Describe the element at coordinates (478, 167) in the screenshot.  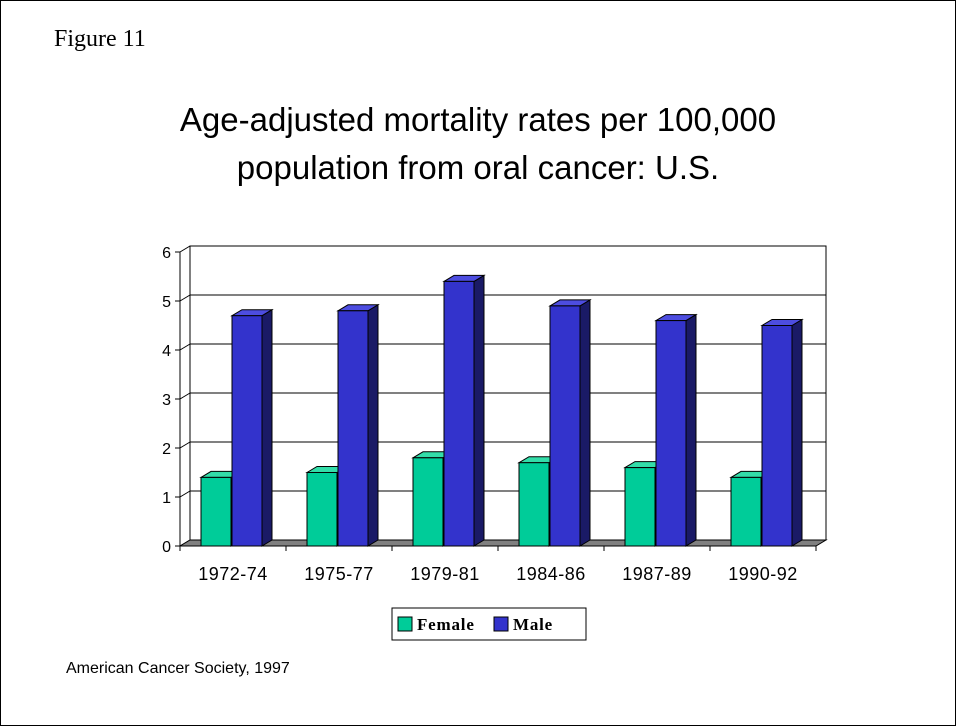
I see `chart-title-line-2: population from oral cancer: U.S.` at that location.